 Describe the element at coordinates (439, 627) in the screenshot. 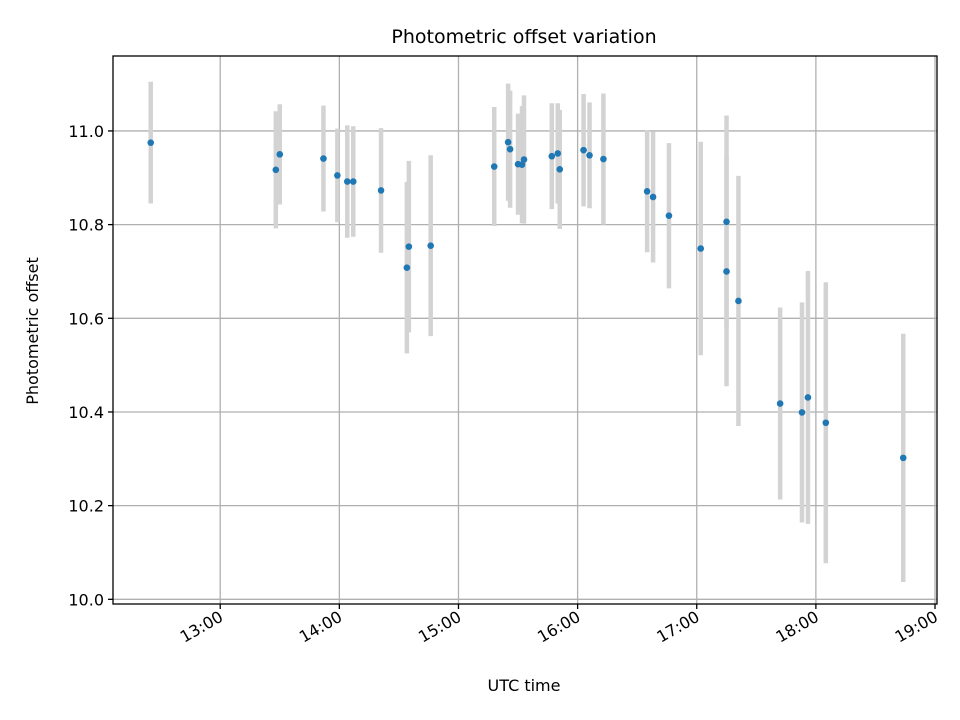

I see `x-tick-label: 15:00` at that location.